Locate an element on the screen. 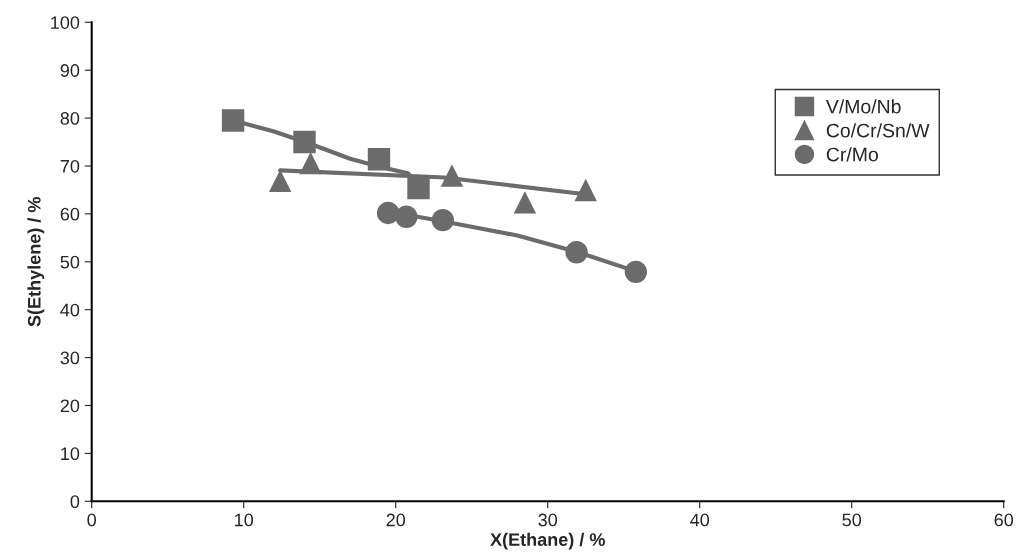  x-tick-label: 20 is located at coordinates (396, 520).